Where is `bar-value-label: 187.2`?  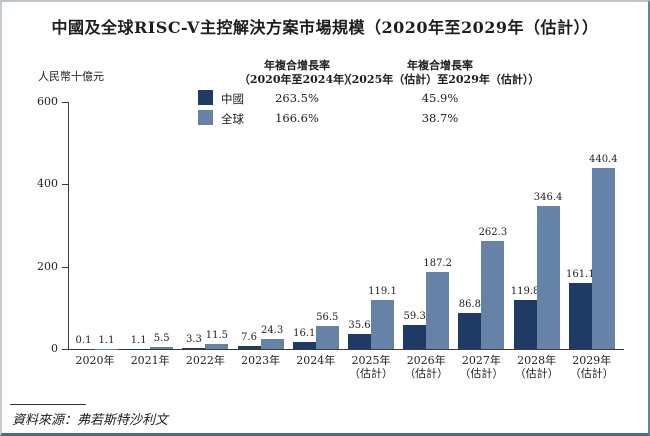
bar-value-label: 187.2 is located at coordinates (437, 263).